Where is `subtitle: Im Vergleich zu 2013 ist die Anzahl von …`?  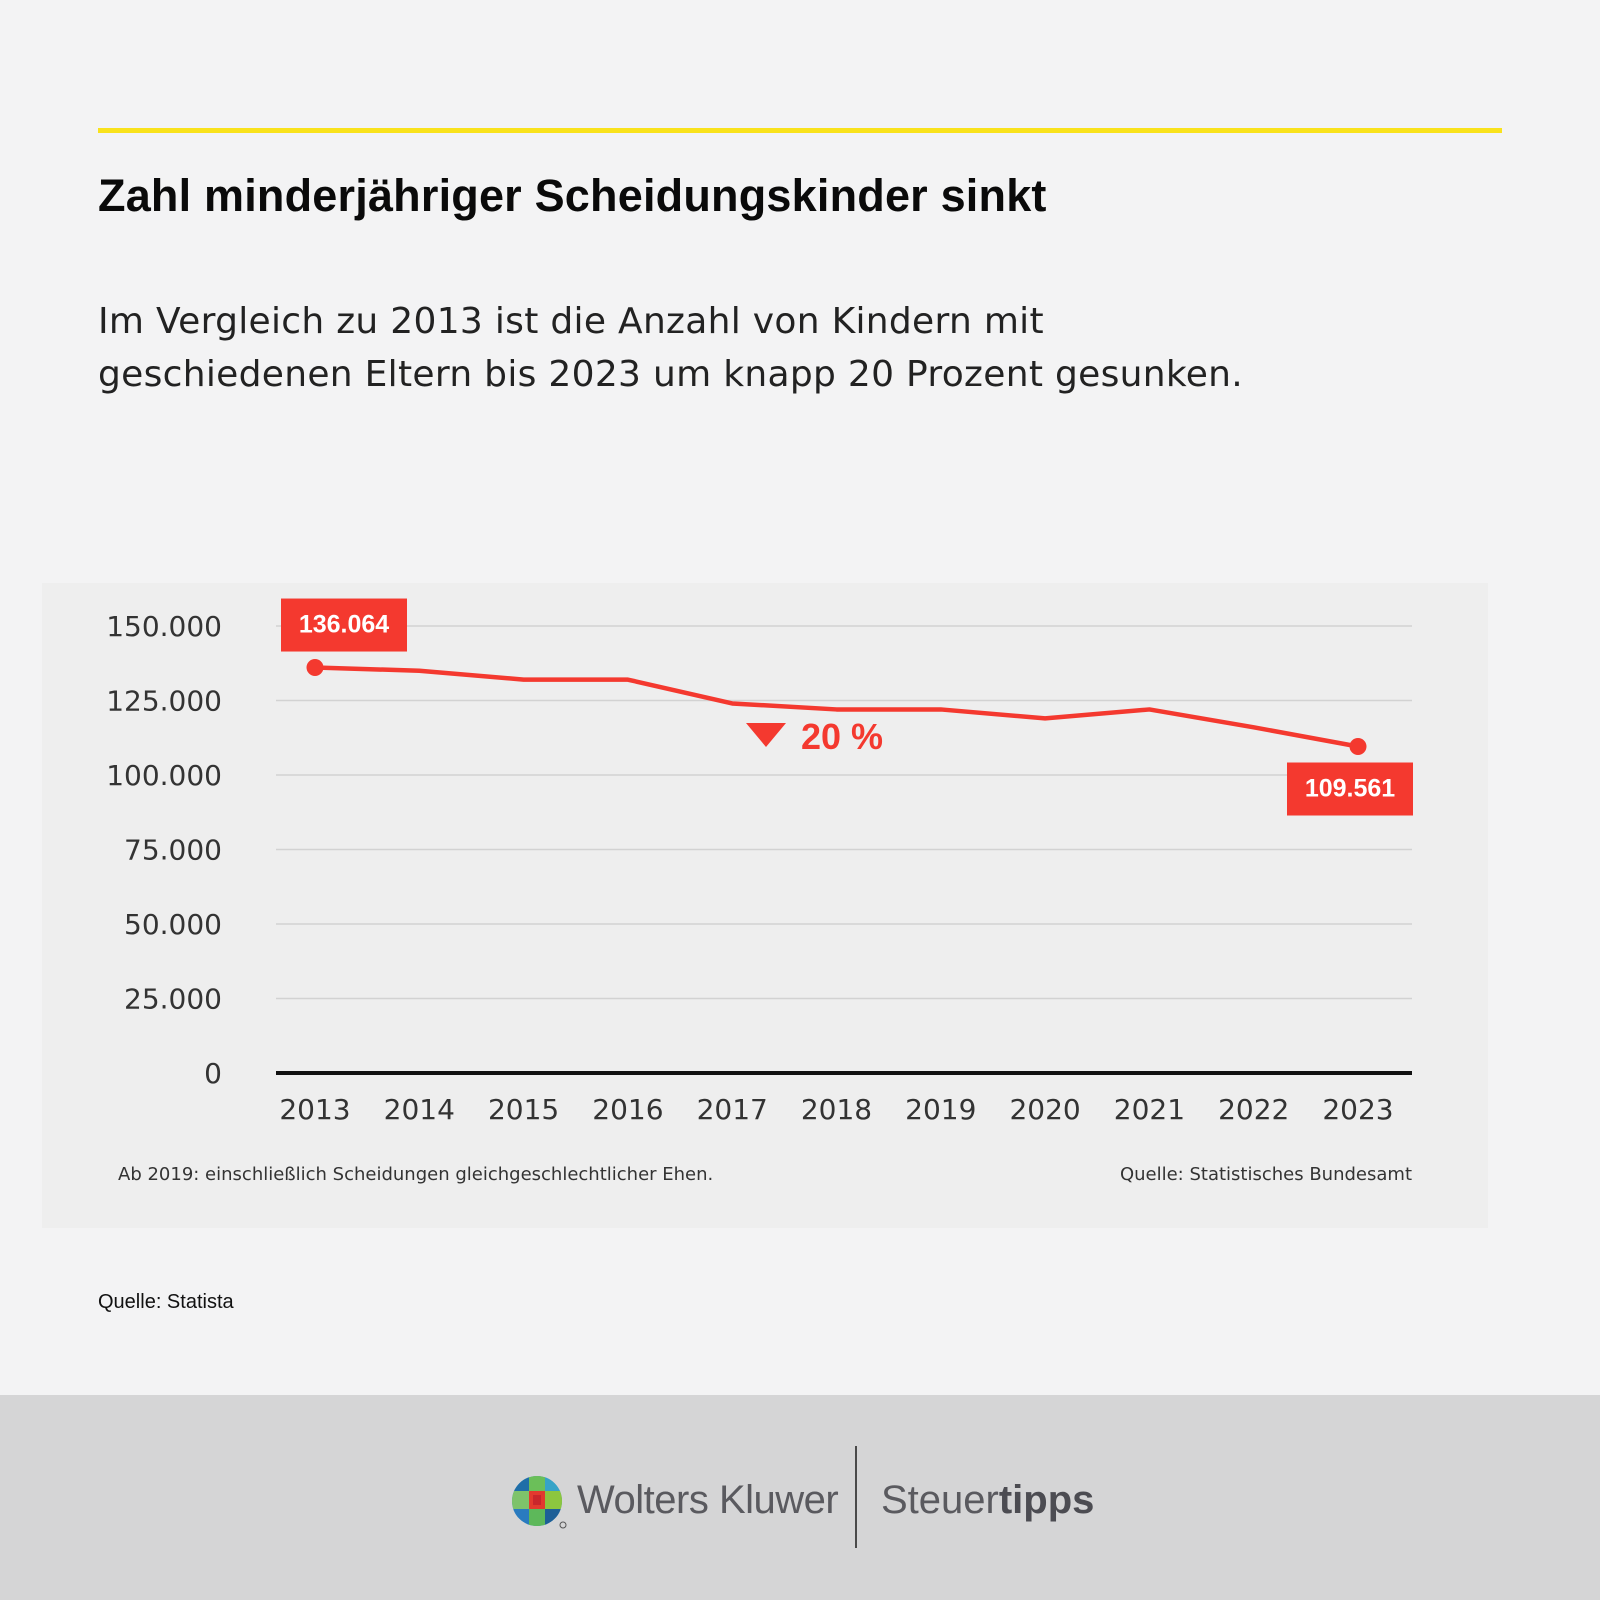 subtitle: Im Vergleich zu 2013 ist die Anzahl von … is located at coordinates (698, 348).